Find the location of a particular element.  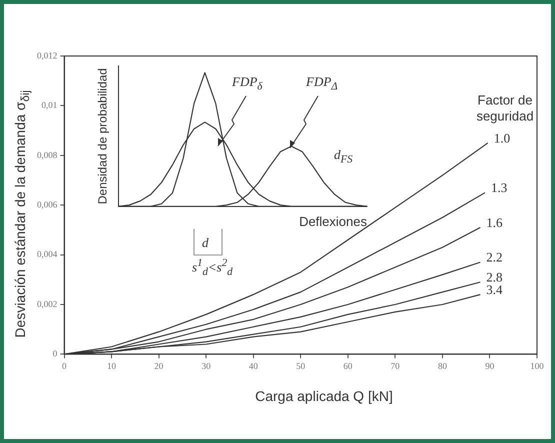

annotation: d is located at coordinates (205, 243).